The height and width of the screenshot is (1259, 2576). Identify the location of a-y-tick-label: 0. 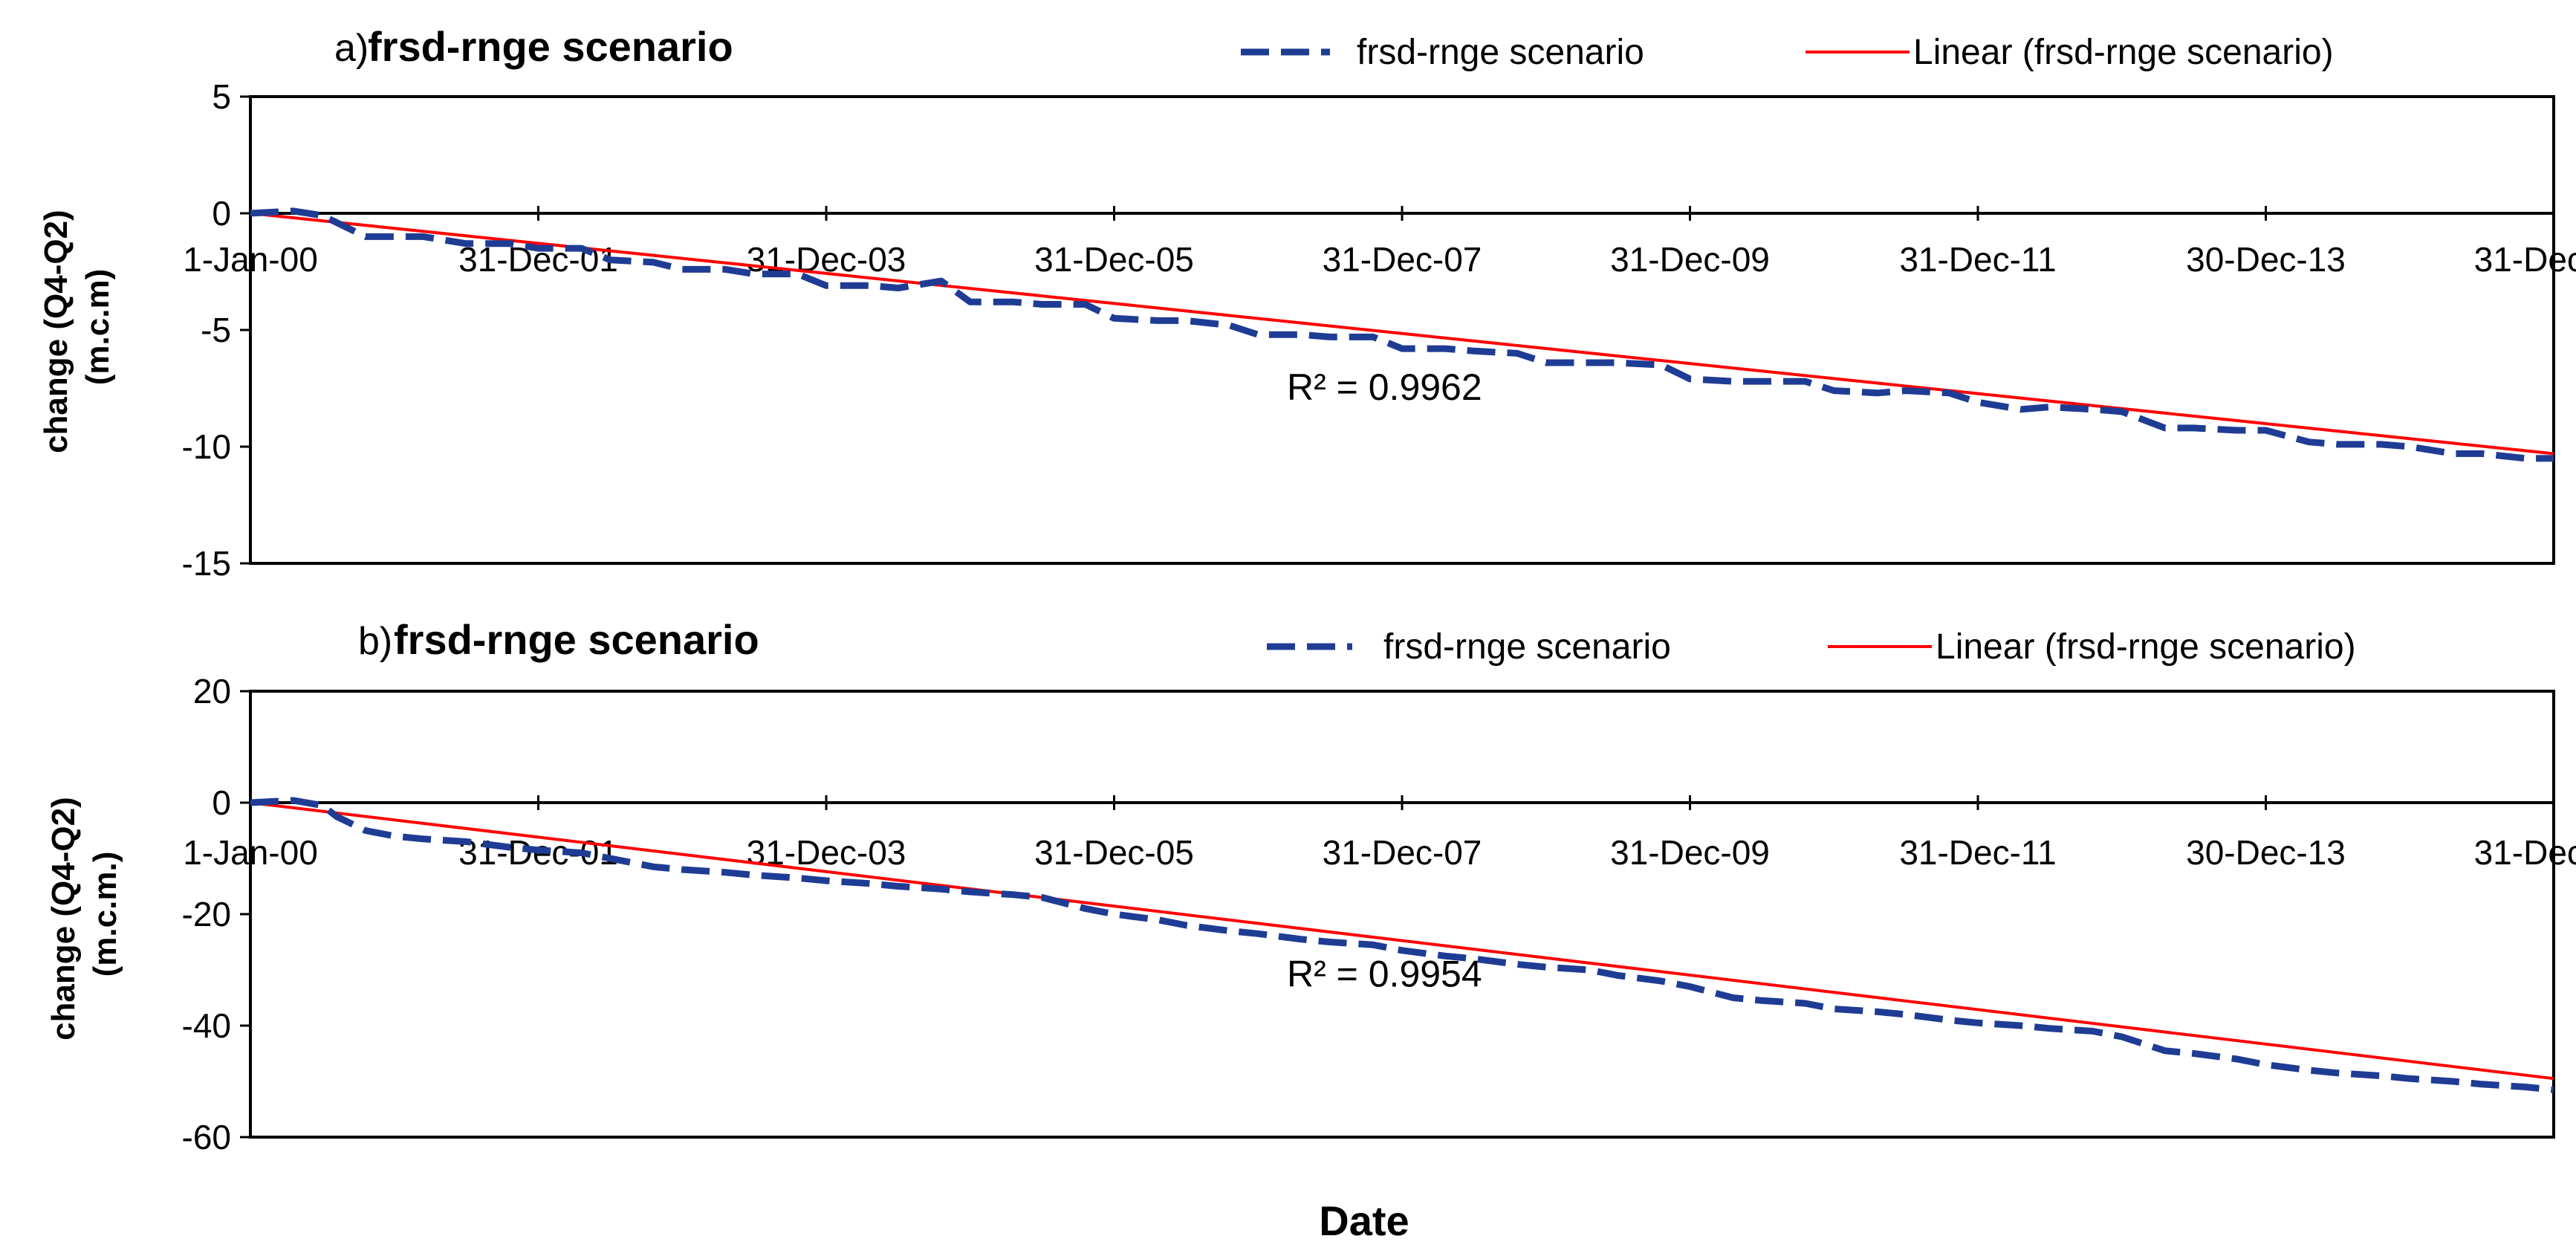
(221, 214).